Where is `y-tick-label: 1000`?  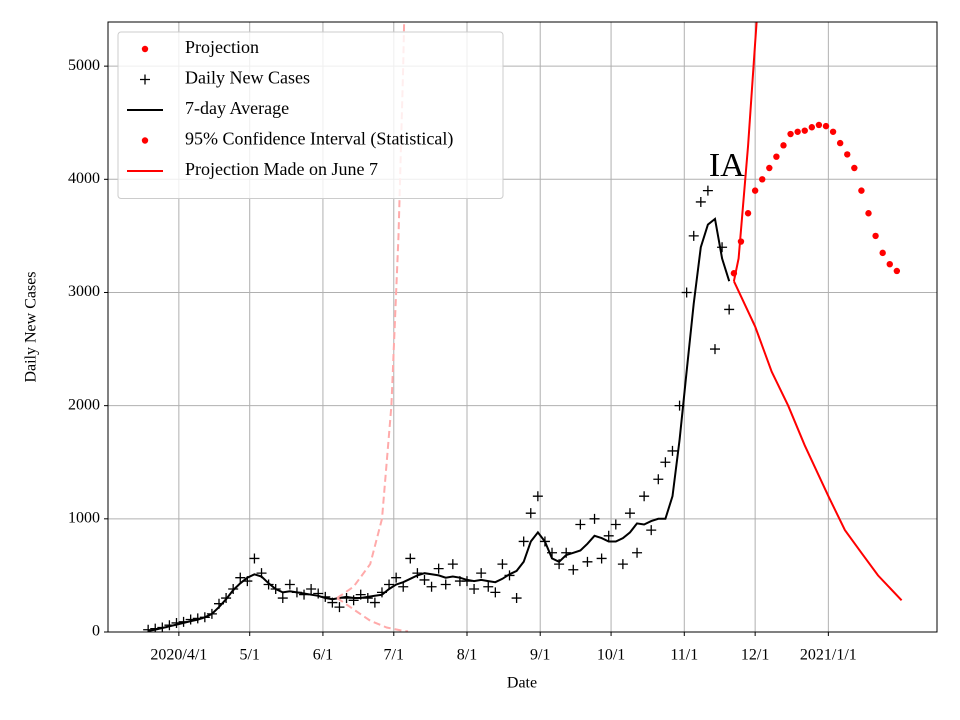
y-tick-label: 1000 is located at coordinates (84, 517).